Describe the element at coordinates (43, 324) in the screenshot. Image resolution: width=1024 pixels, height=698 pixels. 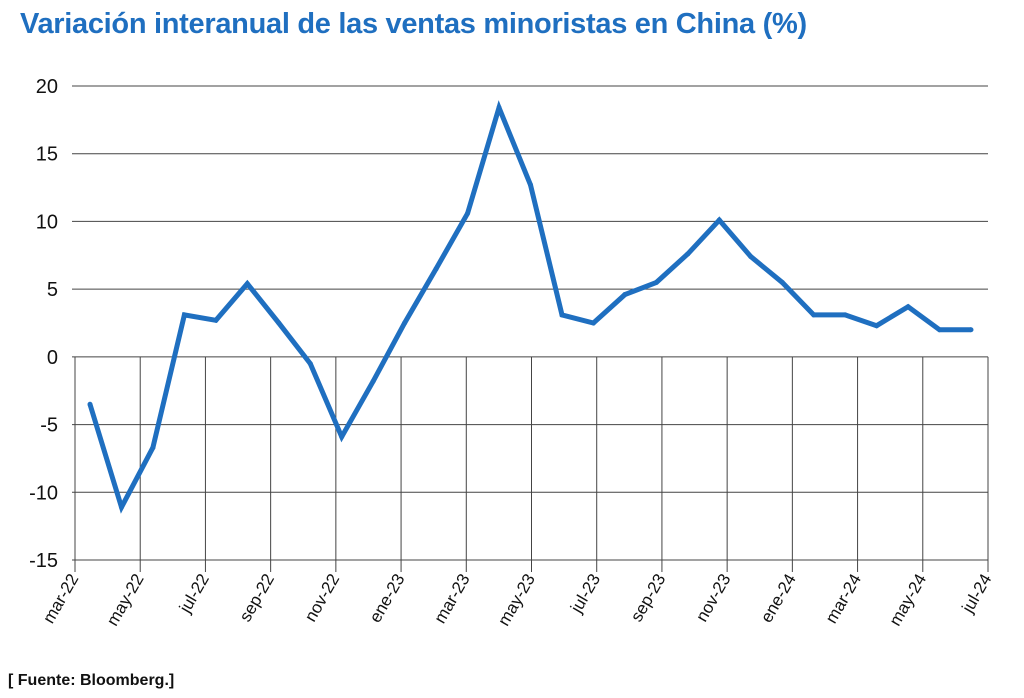
I see `y-axis-ticks: 20 15 10 5 0 -5 -10 -15` at that location.